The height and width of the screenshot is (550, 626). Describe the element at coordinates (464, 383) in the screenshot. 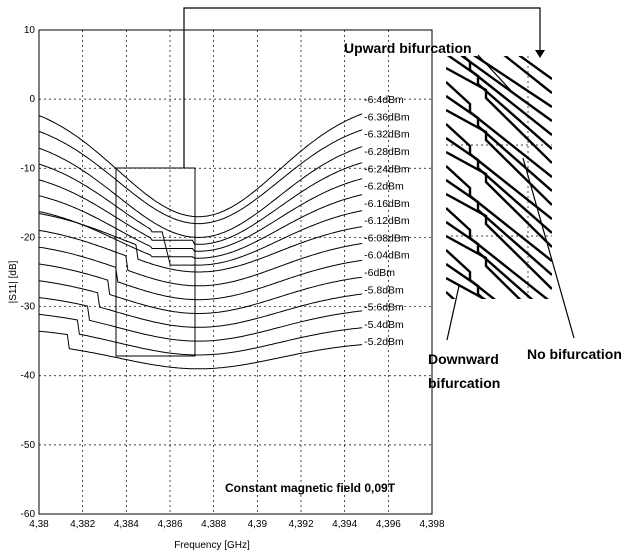

I see `downward-bifurcation-label-2: bifurcation` at that location.